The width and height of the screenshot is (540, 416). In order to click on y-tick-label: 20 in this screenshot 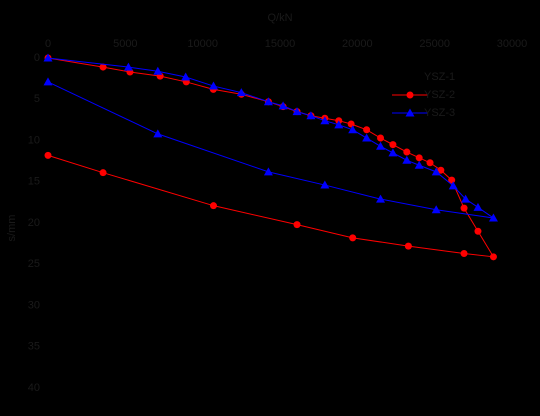, I will do `click(34, 223)`.